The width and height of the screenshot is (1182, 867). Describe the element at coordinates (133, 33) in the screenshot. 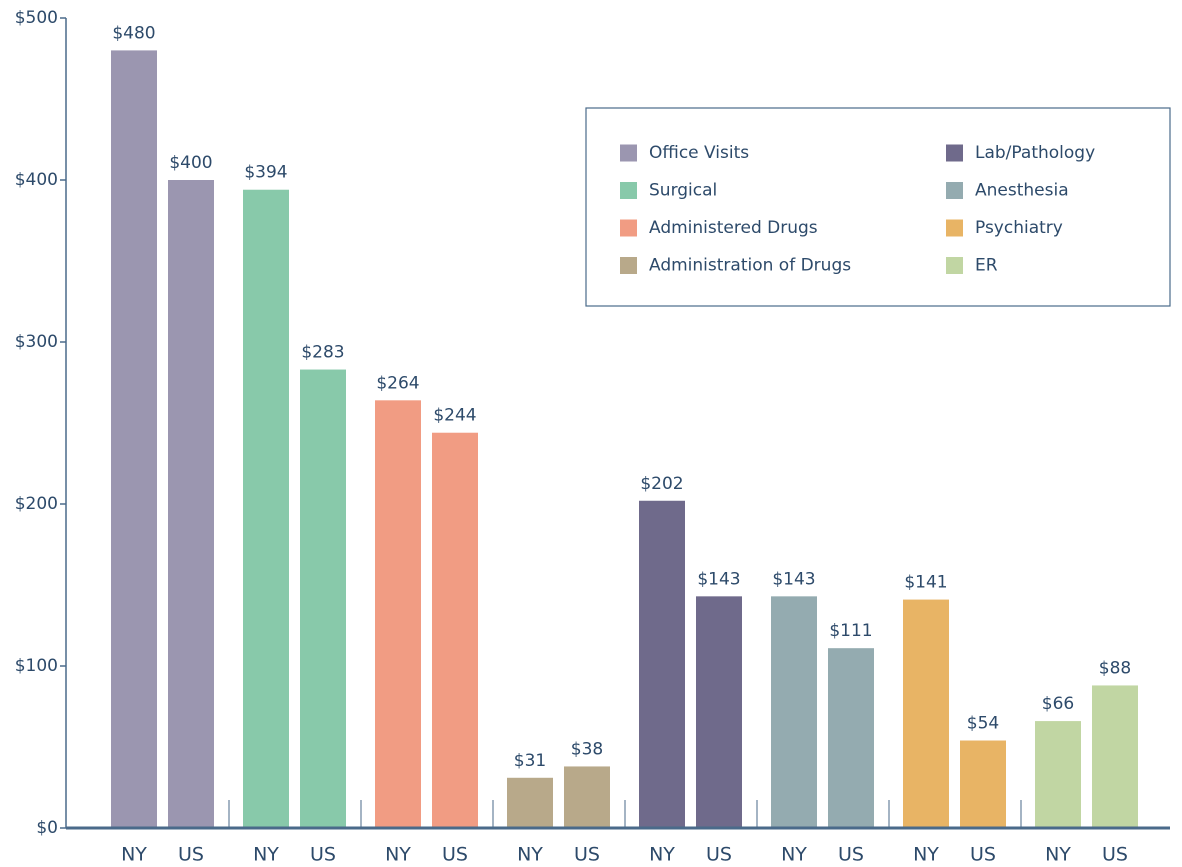

I see `value-label: $480` at that location.